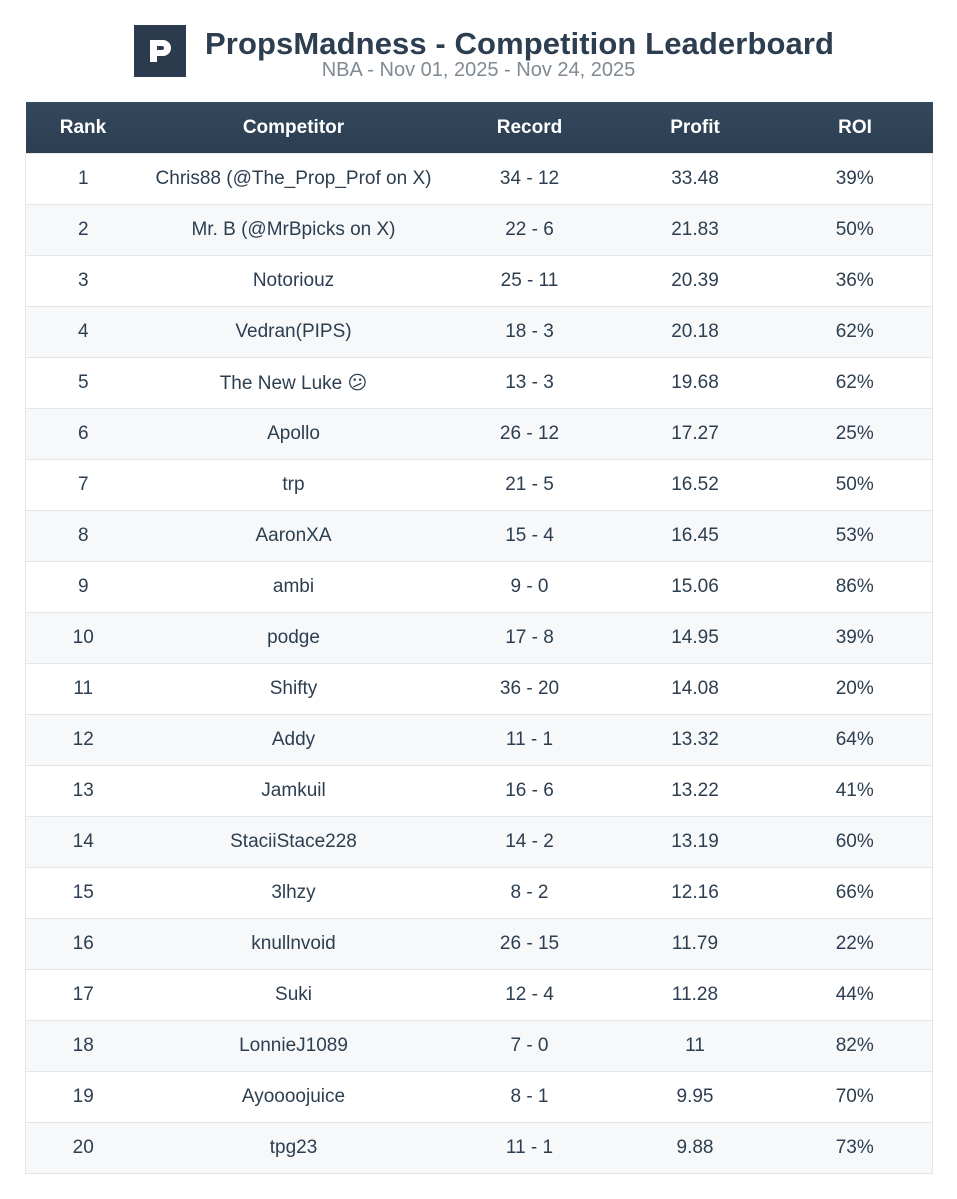 This screenshot has width=957, height=1199. Describe the element at coordinates (855, 434) in the screenshot. I see `cell-roi: 25%` at that location.